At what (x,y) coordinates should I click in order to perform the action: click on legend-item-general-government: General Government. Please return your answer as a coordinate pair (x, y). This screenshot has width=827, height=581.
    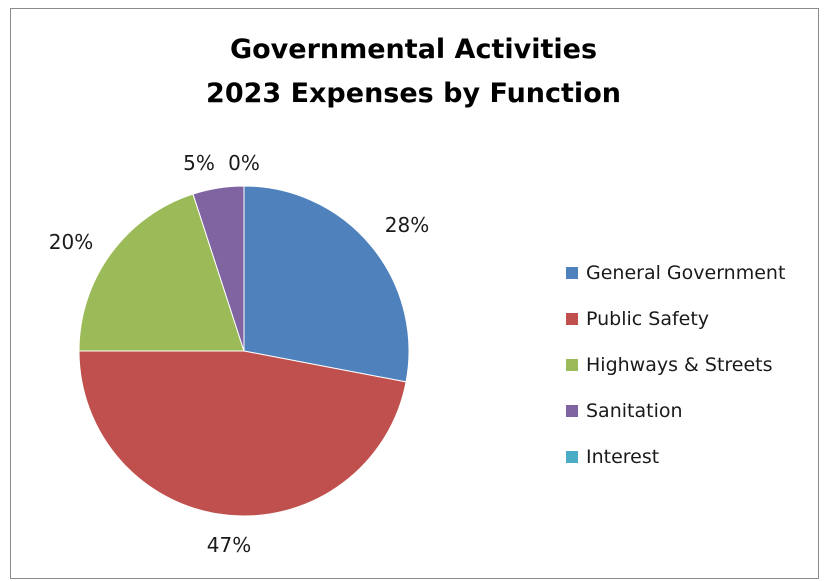
    Looking at the image, I should click on (693, 273).